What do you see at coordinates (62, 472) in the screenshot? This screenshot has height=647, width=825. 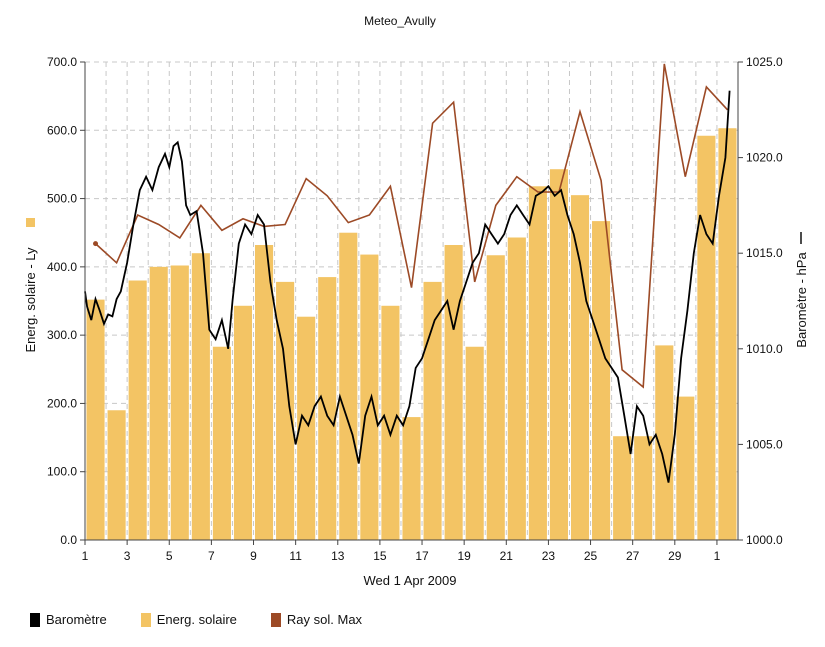 I see `y-tick-label: 100.0` at bounding box center [62, 472].